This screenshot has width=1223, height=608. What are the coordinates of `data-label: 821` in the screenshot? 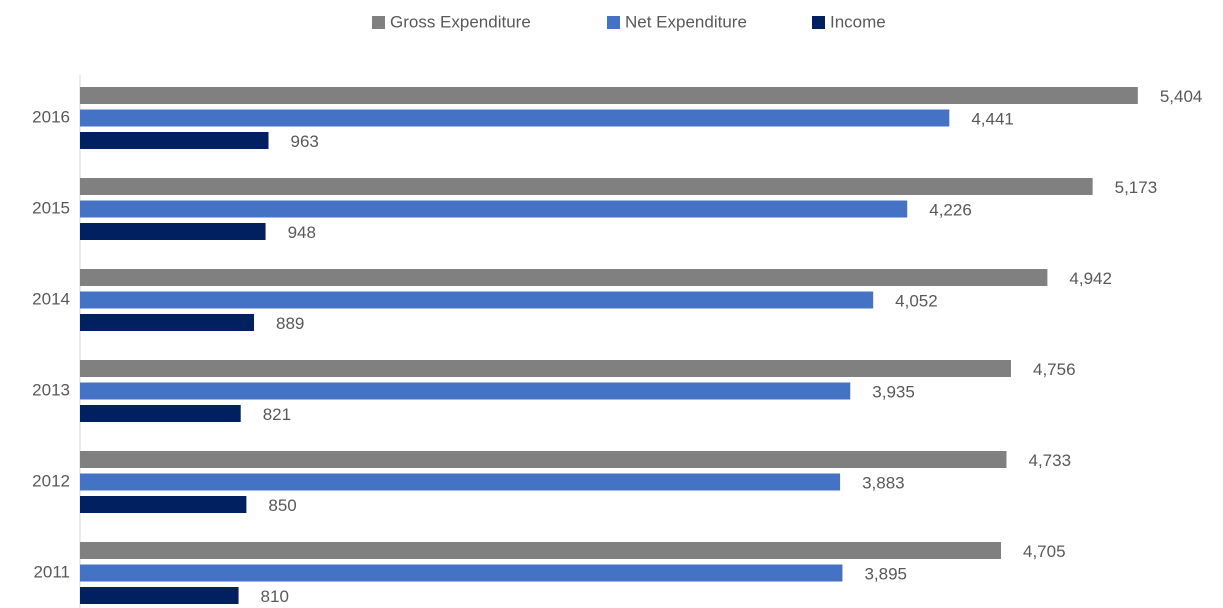 It's located at (277, 414).